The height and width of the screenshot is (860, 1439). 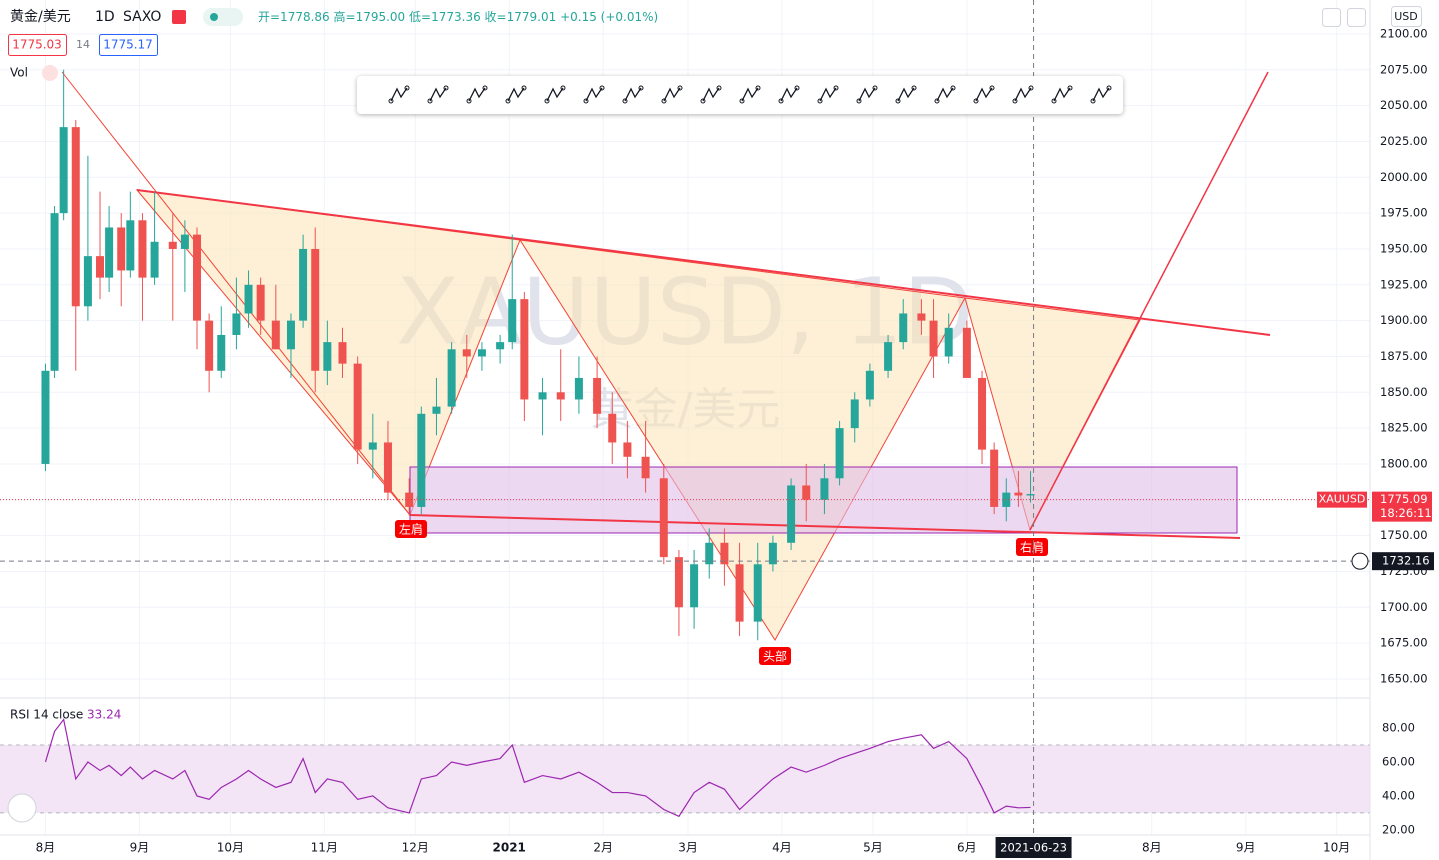 I want to click on y-tick-label: 1875.00, so click(x=1404, y=356).